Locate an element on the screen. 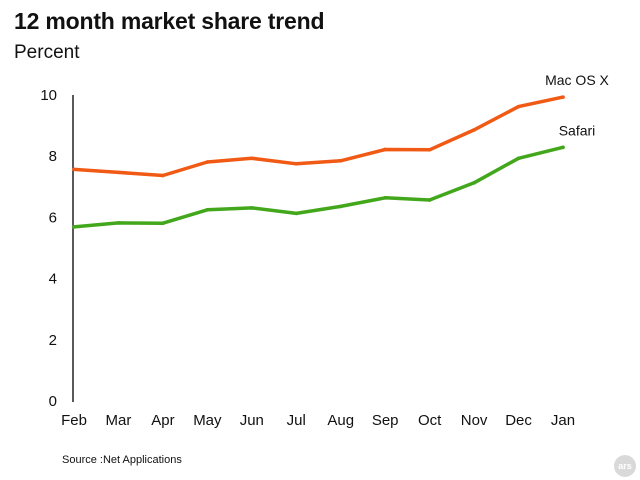 This screenshot has width=640, height=480. y-tick-label: 10 is located at coordinates (48, 95).